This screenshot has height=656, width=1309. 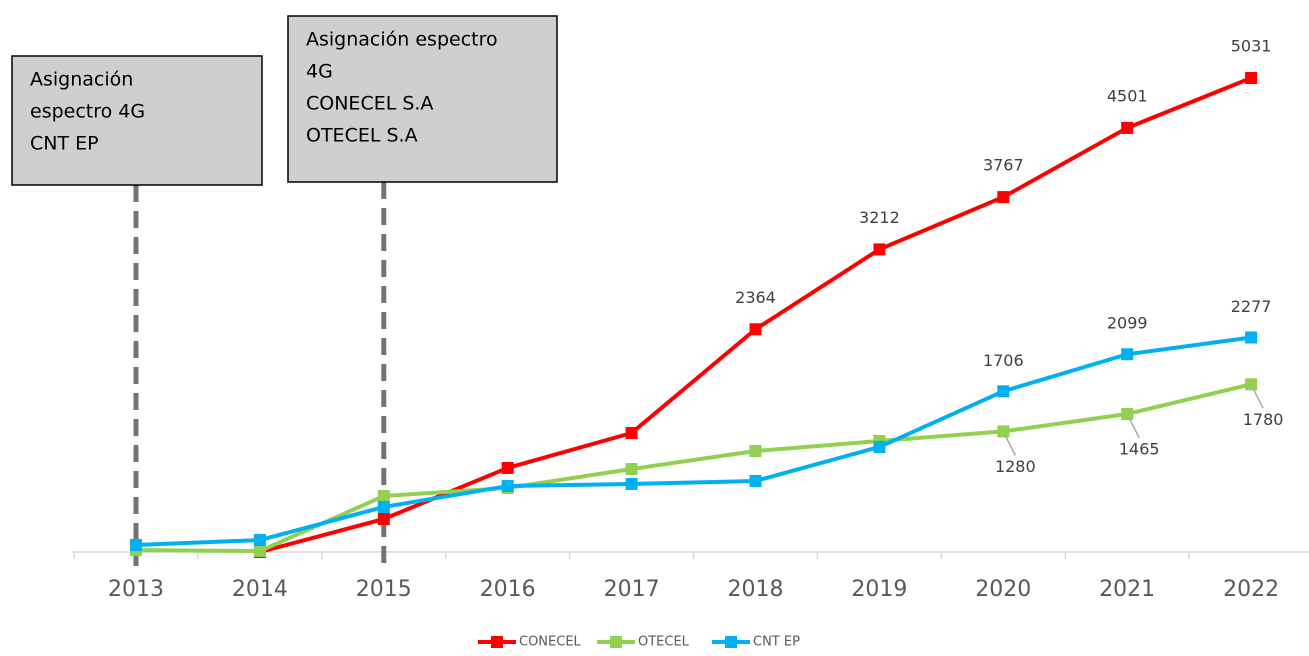 I want to click on annotation-text: Asignación espectro, so click(x=402, y=40).